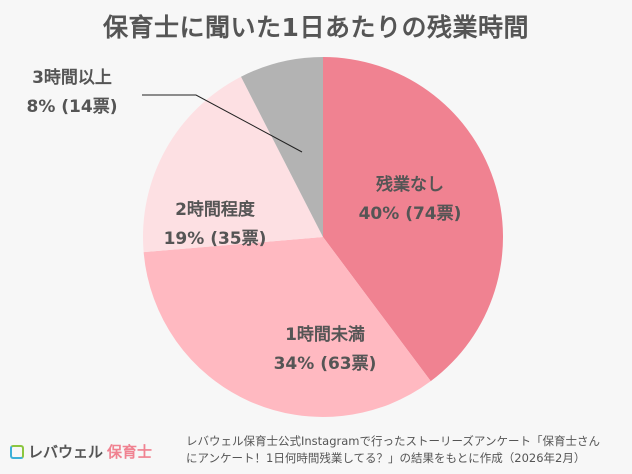 The height and width of the screenshot is (474, 632). What do you see at coordinates (215, 239) in the screenshot?
I see `slice-value-label: 19% (35票)` at bounding box center [215, 239].